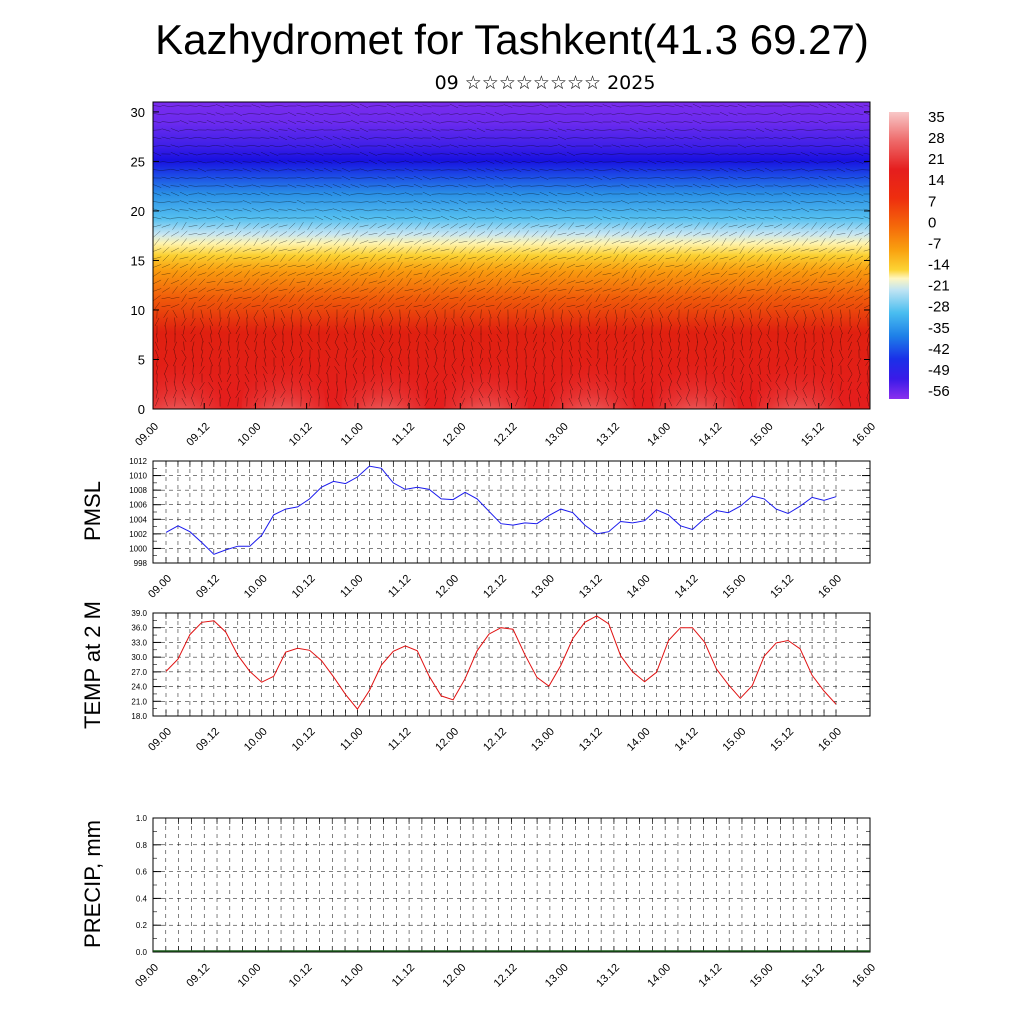 The height and width of the screenshot is (1024, 1024). Describe the element at coordinates (142, 872) in the screenshot. I see `y-tick-label: 0.6` at that location.